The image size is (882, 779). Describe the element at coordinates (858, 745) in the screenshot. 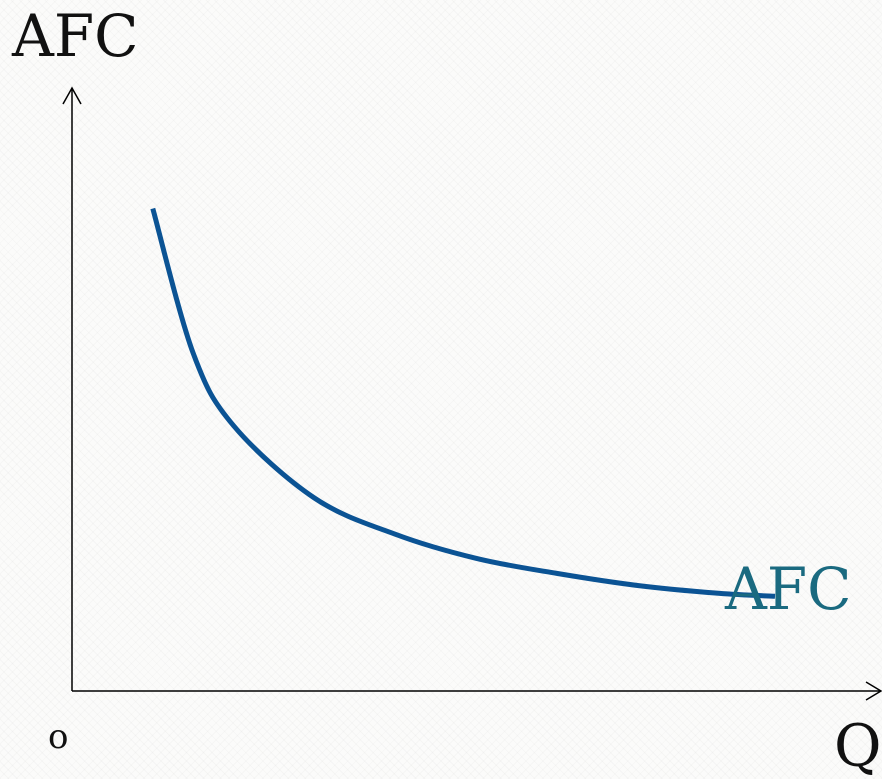

I see `x-axis-label: Q` at that location.